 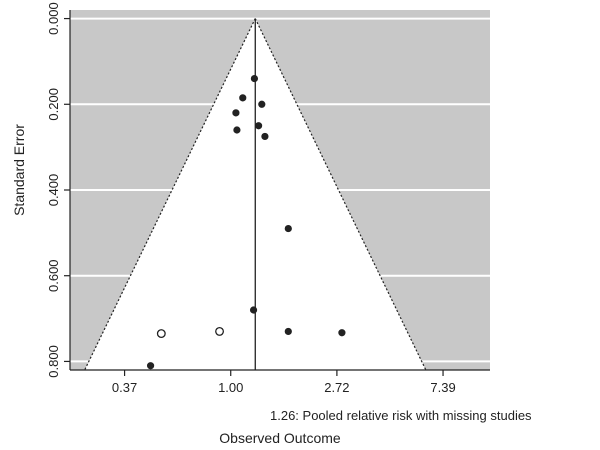 I want to click on y-tick-label-3: 0.600, so click(x=53, y=275).